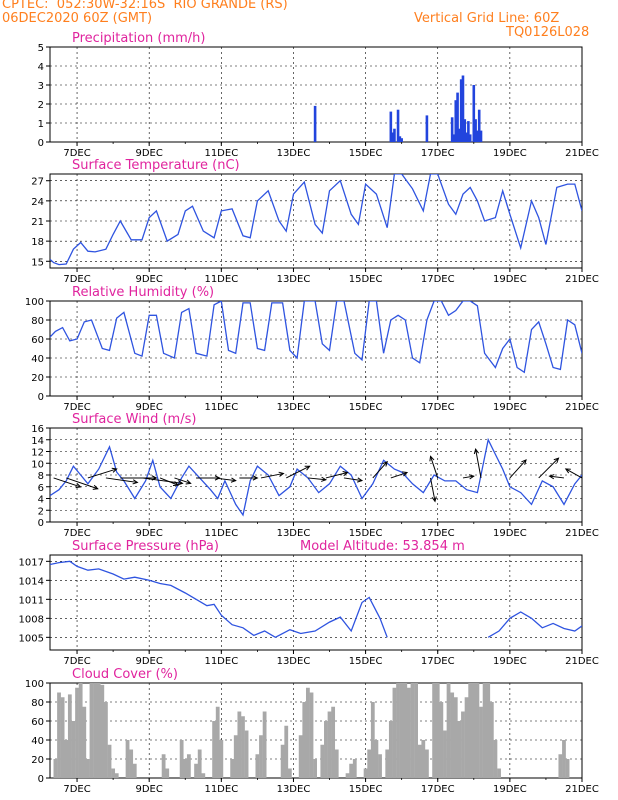 This screenshot has height=800, width=618. Describe the element at coordinates (41, 500) in the screenshot. I see `y-tick-label: 4` at that location.